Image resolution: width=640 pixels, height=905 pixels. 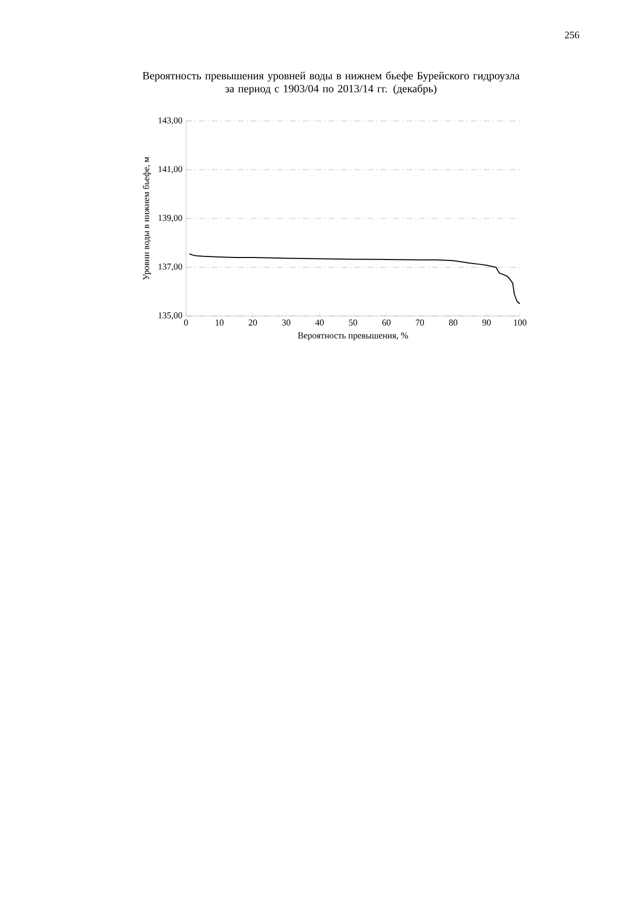 What do you see at coordinates (572, 35) in the screenshot?
I see `text: 256` at bounding box center [572, 35].